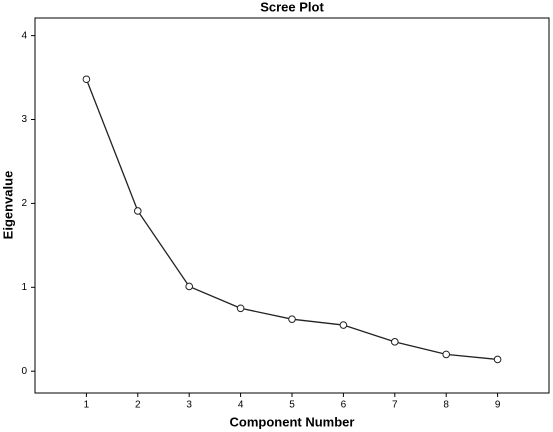  What do you see at coordinates (189, 405) in the screenshot?
I see `x-tick-label: 3` at bounding box center [189, 405].